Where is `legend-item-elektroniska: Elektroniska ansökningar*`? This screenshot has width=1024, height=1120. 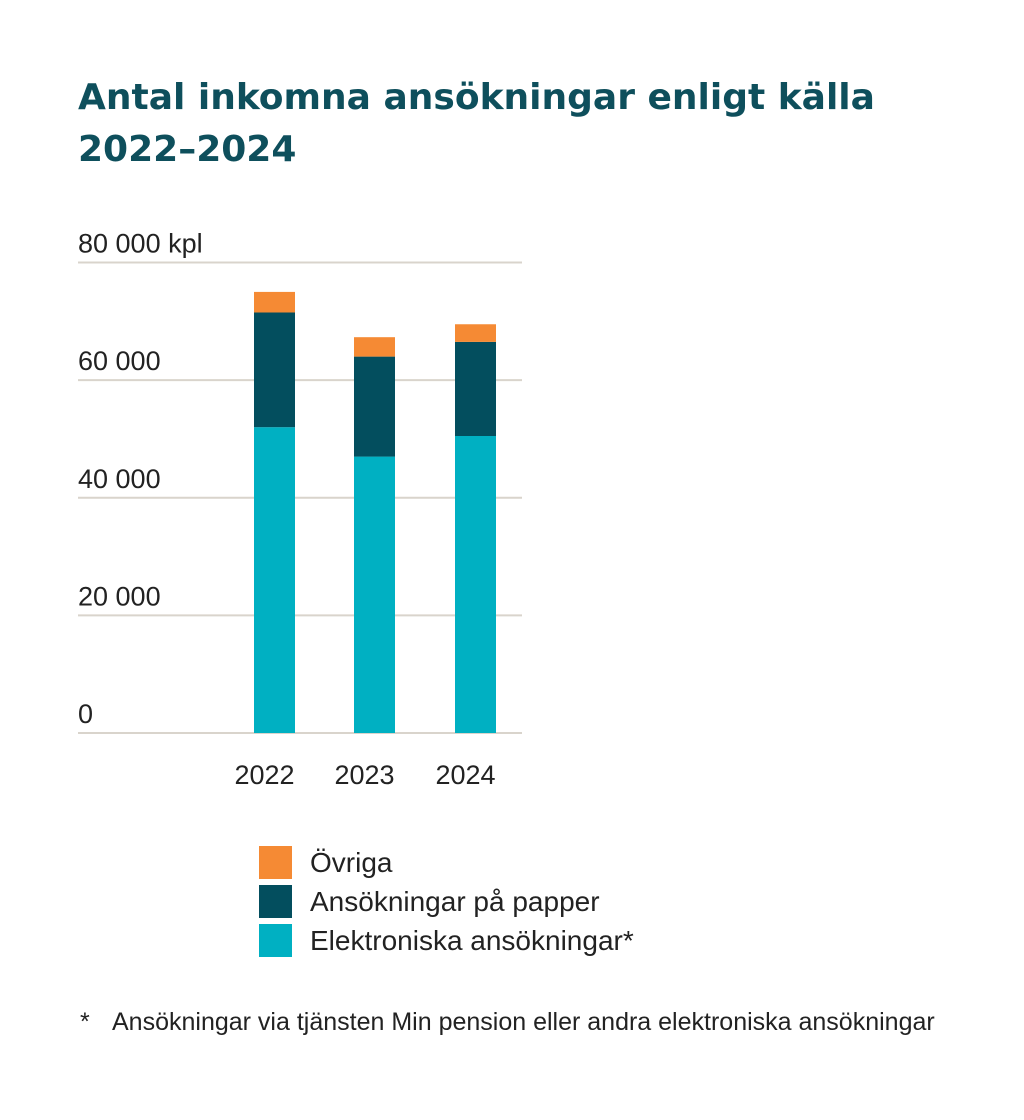 legend-item-elektroniska: Elektroniska ansökningar* is located at coordinates (446, 940).